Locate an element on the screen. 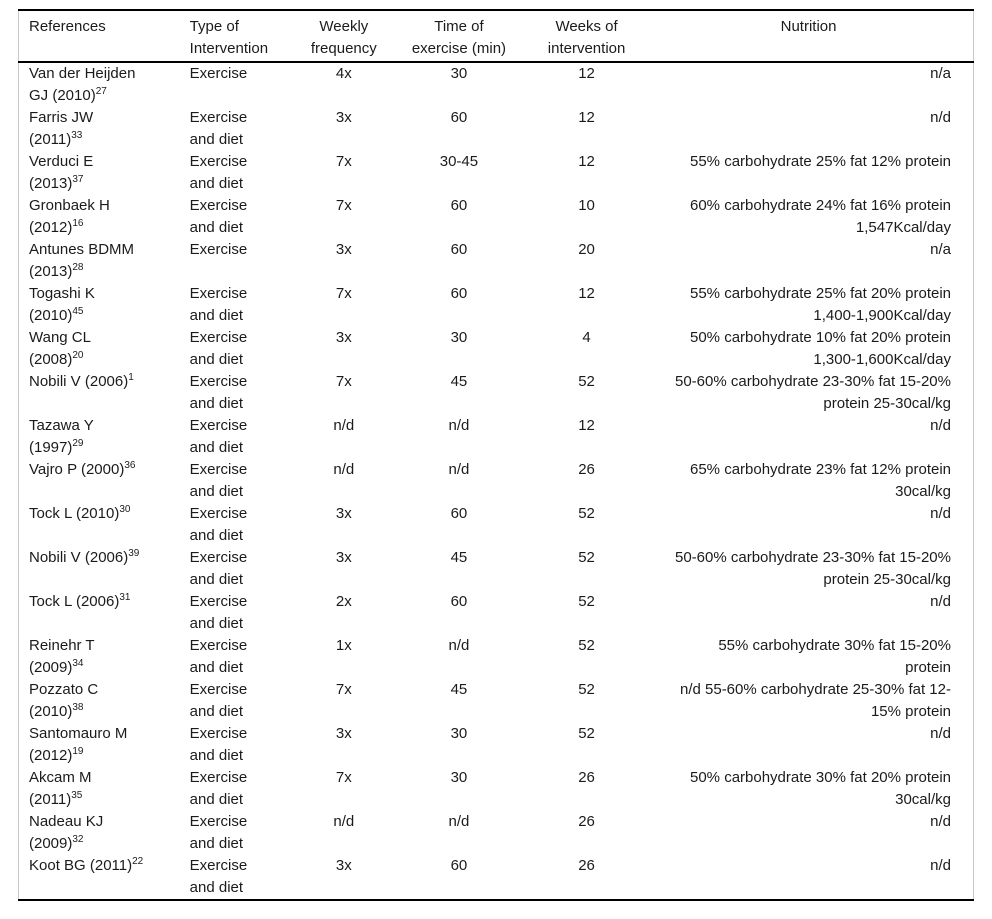 The image size is (992, 919). reference-cell: Tock L (2006)31 is located at coordinates (101, 613).